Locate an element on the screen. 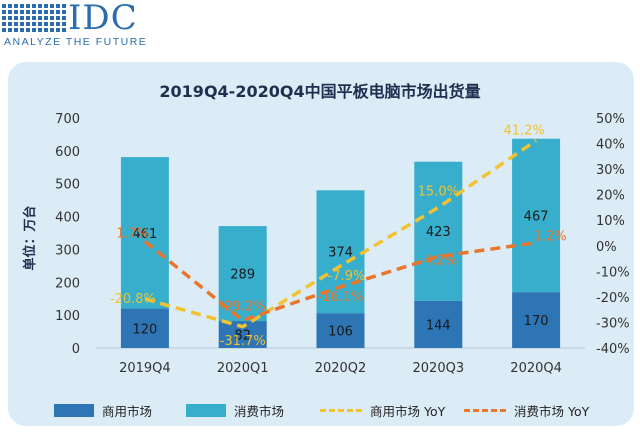 This screenshot has width=640, height=432. legend-line-consumer-yoy is located at coordinates (485, 410).